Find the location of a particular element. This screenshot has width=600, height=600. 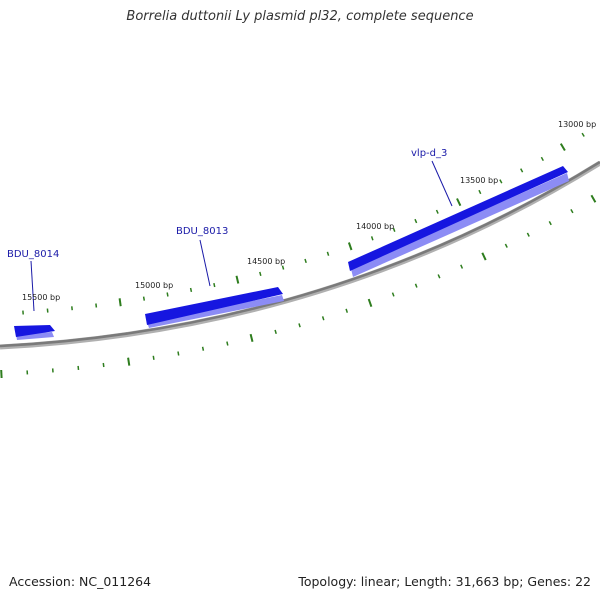

tick-label-14500: 14500 bp is located at coordinates (266, 261).